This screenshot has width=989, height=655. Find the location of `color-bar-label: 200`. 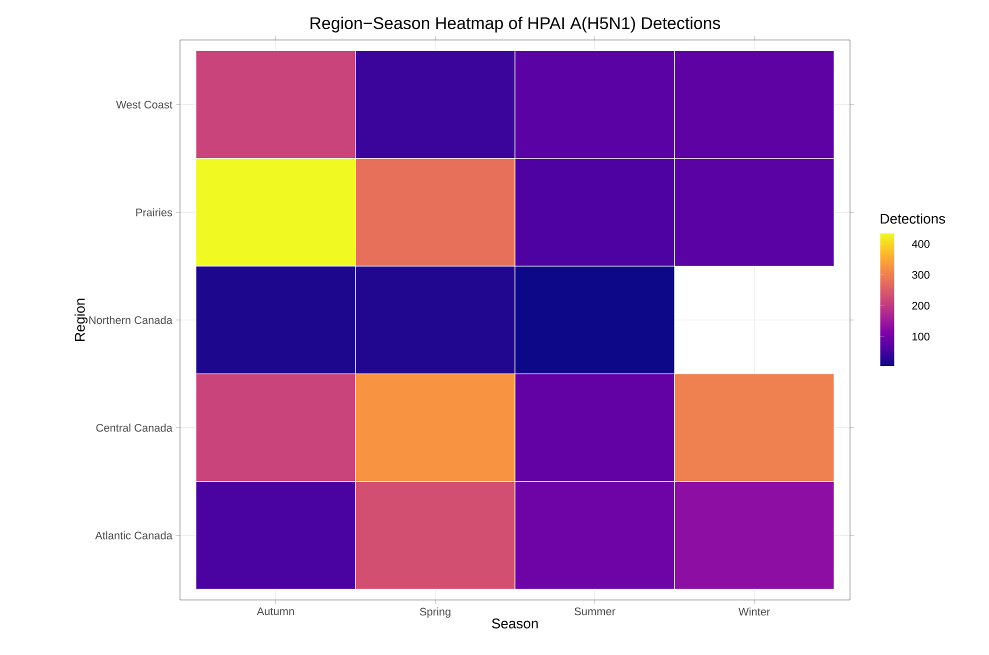

color-bar-label: 200 is located at coordinates (921, 306).